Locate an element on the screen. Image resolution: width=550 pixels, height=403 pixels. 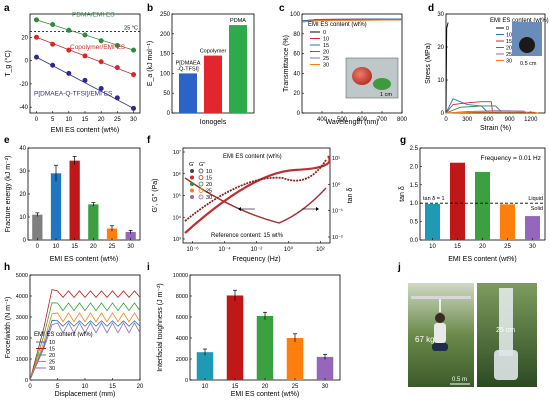
panel-letter-b: b is located at coordinates (150, 8).